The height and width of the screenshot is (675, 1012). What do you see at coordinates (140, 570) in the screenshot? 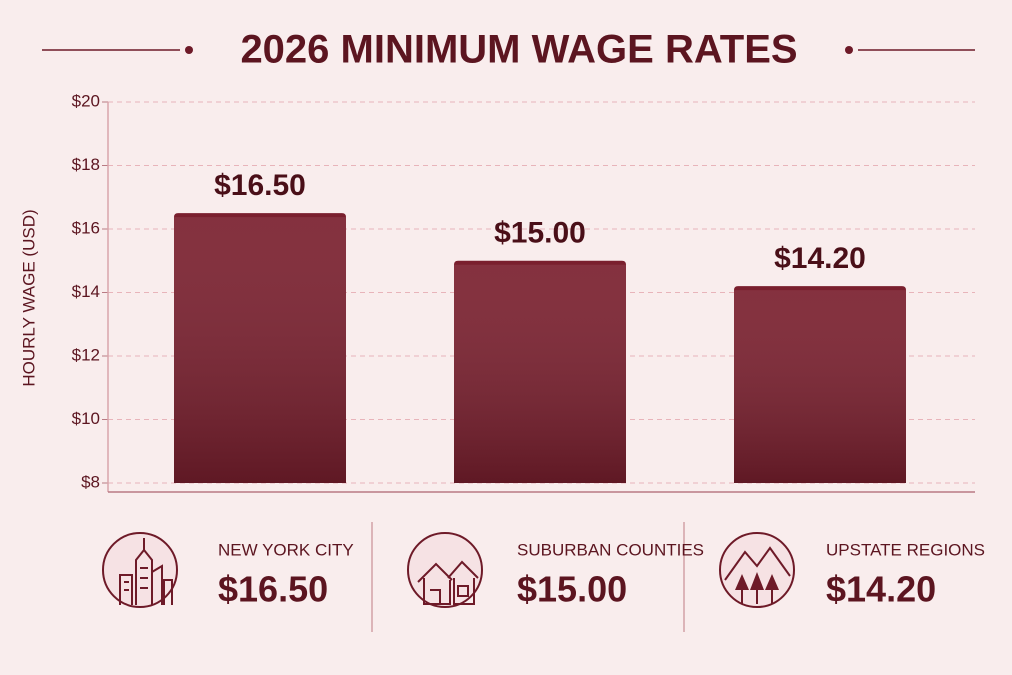
I see `city-icon` at bounding box center [140, 570].